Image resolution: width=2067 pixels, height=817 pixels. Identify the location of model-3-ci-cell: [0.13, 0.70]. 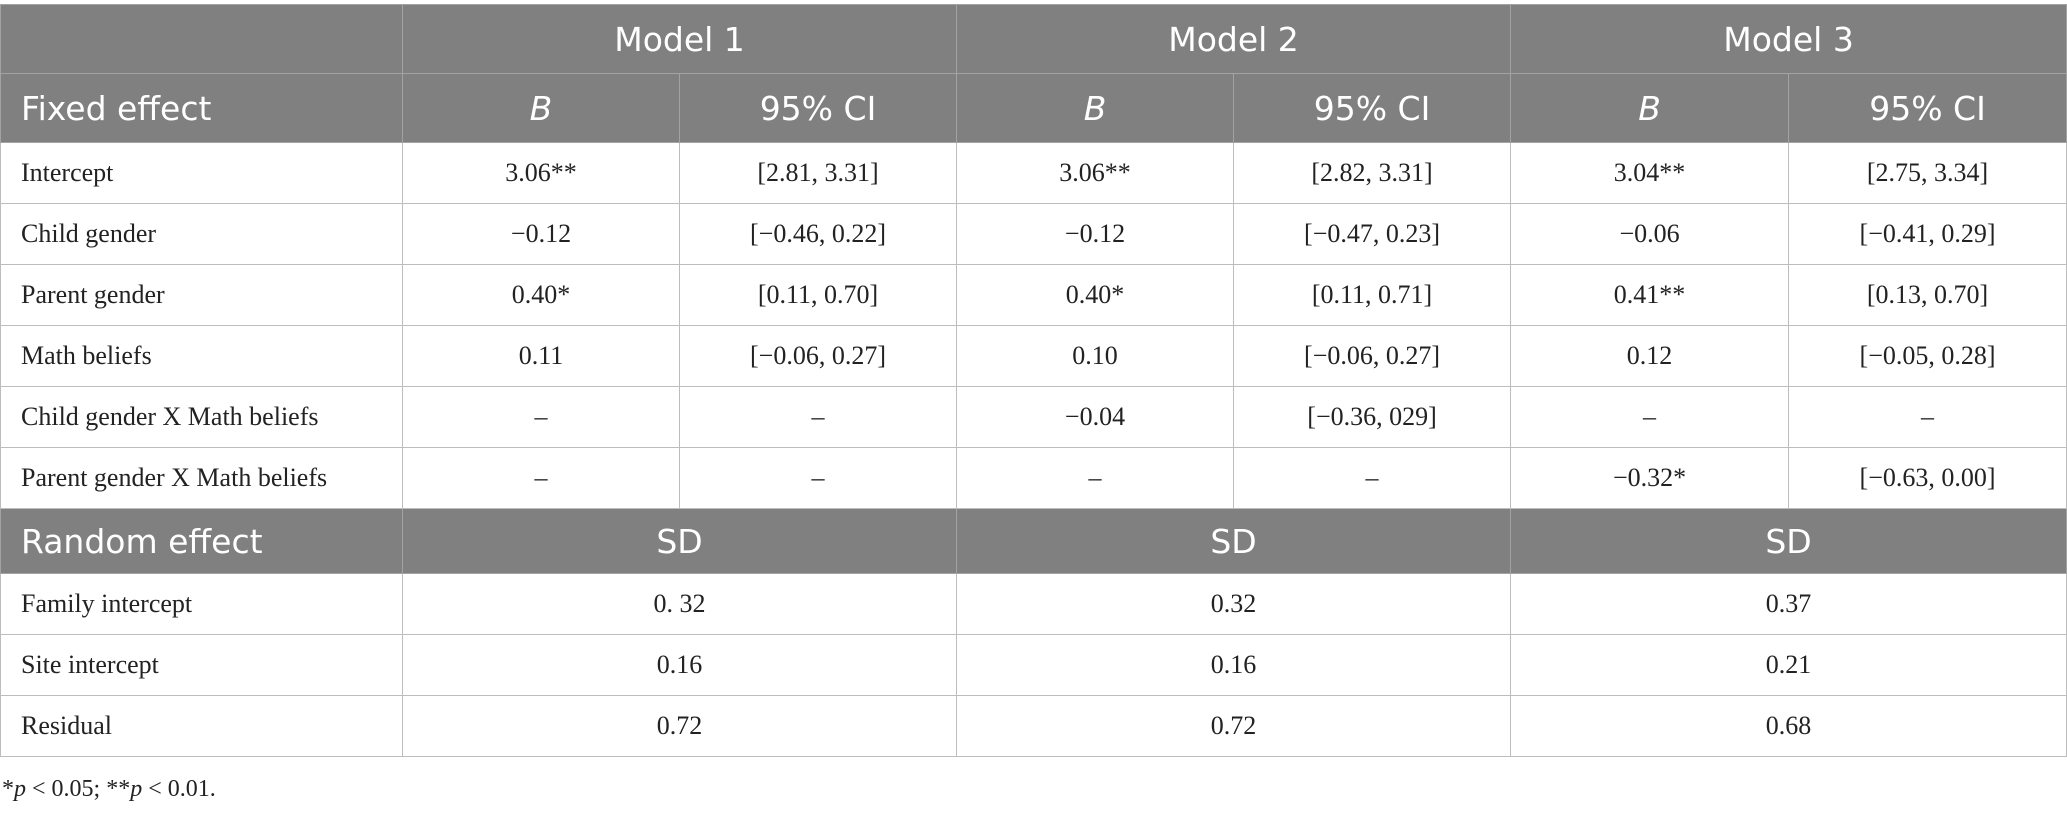
(1927, 295).